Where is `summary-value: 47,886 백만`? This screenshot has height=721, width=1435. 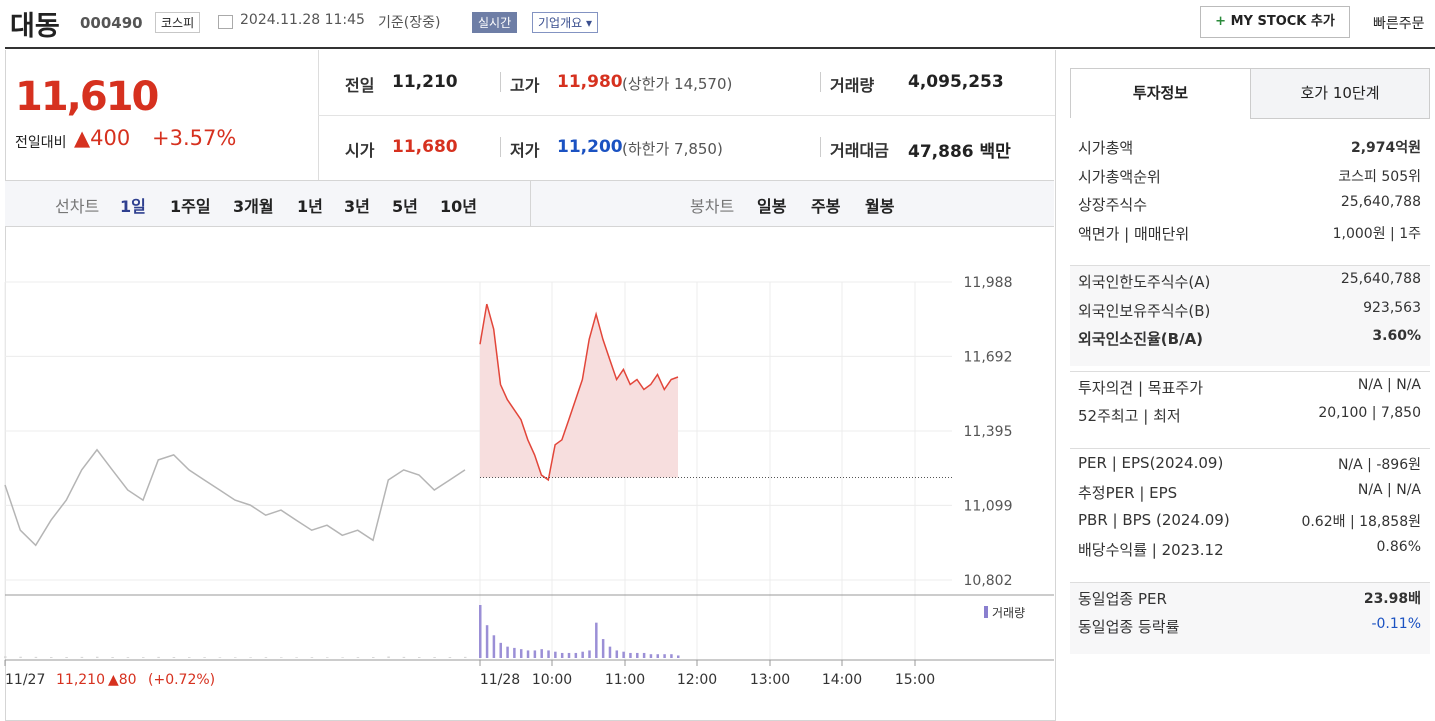
summary-value: 47,886 백만 is located at coordinates (959, 152).